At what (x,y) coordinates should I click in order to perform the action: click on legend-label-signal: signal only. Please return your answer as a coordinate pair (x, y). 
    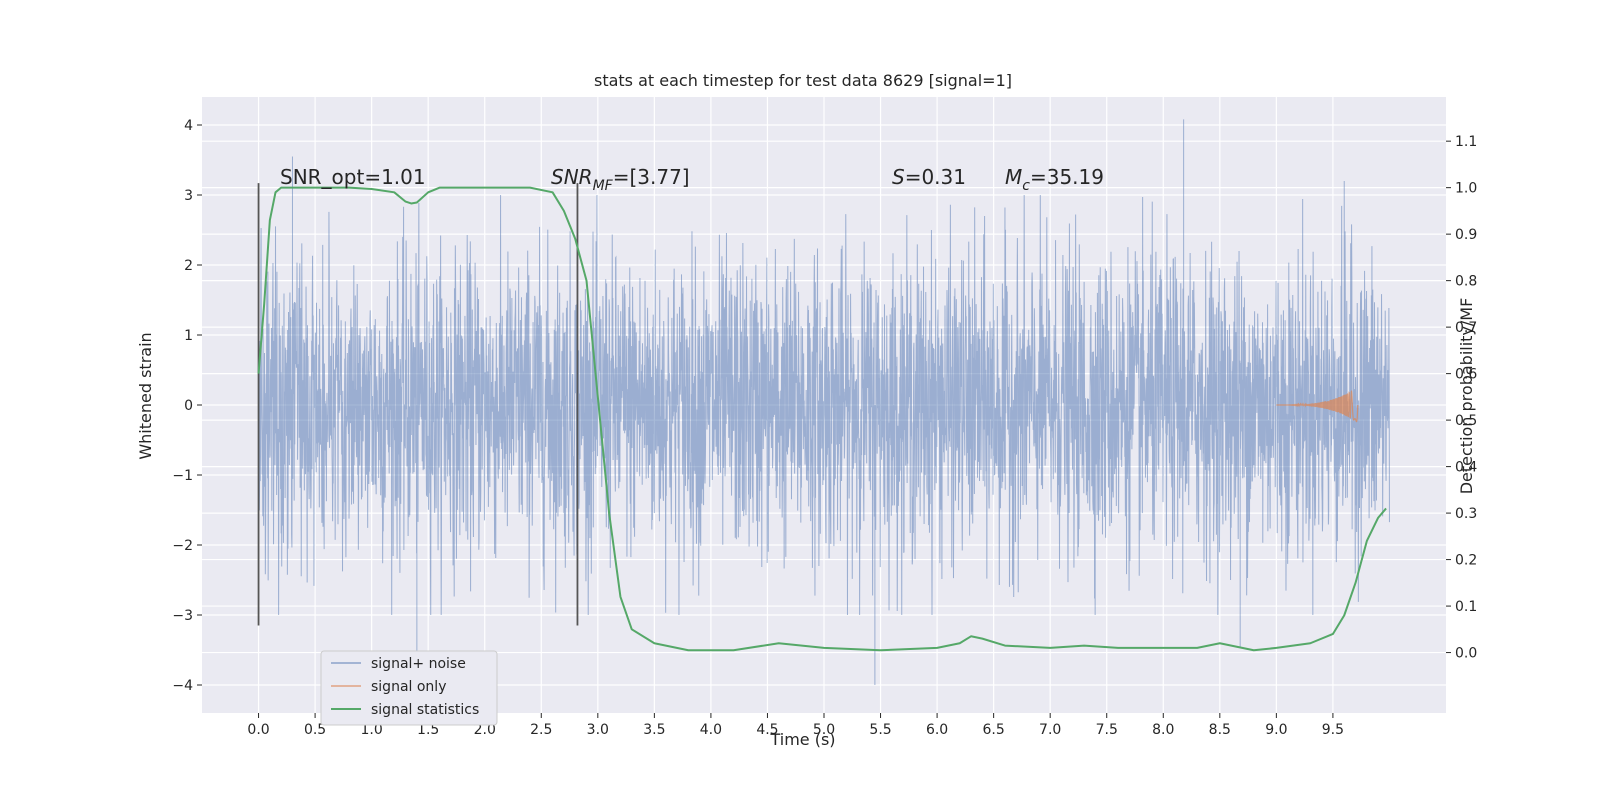
    Looking at the image, I should click on (408, 687).